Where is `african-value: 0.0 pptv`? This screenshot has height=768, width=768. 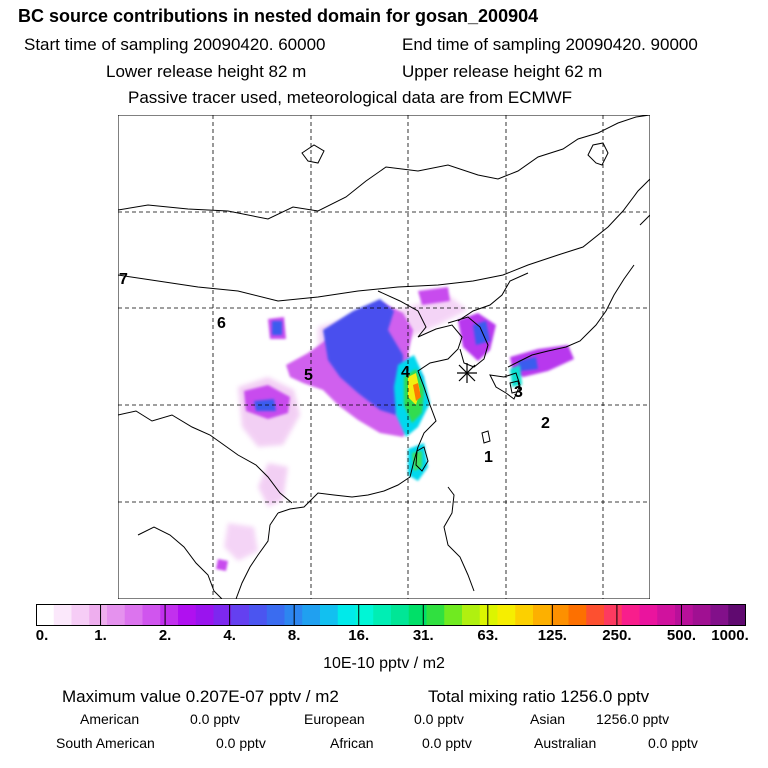 african-value: 0.0 pptv is located at coordinates (447, 743).